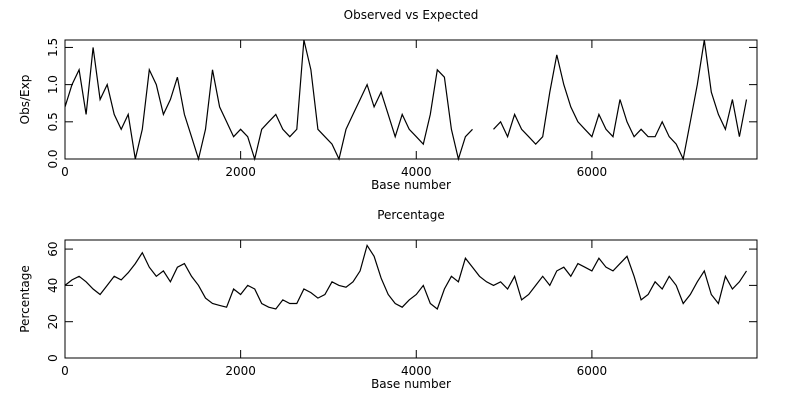 The image size is (799, 410). I want to click on y-tick-label: 1.5, so click(53, 47).